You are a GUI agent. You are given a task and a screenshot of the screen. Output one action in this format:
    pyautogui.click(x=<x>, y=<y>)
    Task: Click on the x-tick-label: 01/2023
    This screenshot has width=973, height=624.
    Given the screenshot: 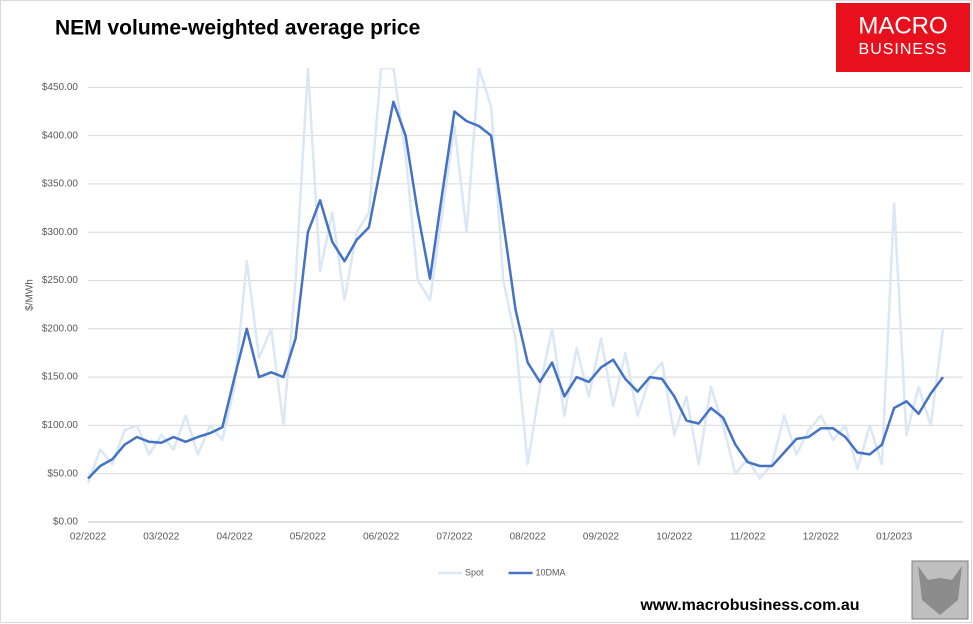 What is the action you would take?
    pyautogui.click(x=894, y=537)
    